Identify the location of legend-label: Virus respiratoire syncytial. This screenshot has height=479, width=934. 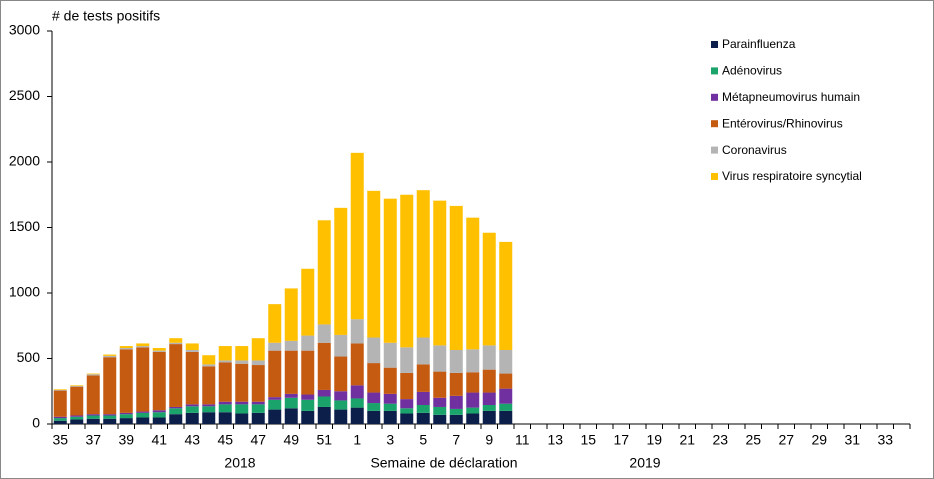
(792, 176).